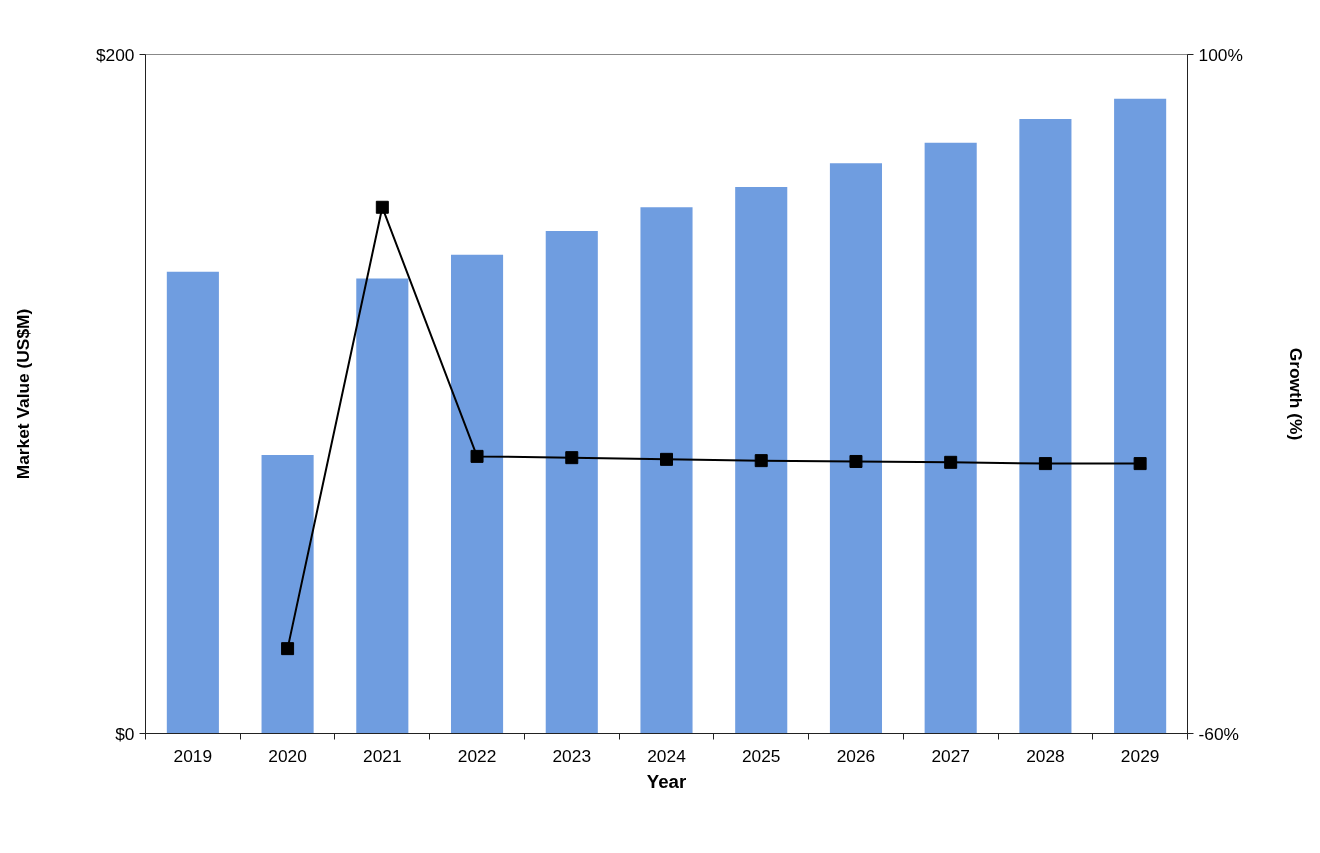 Image resolution: width=1320 pixels, height=853 pixels. What do you see at coordinates (856, 755) in the screenshot?
I see `x-tick-label: 2026` at bounding box center [856, 755].